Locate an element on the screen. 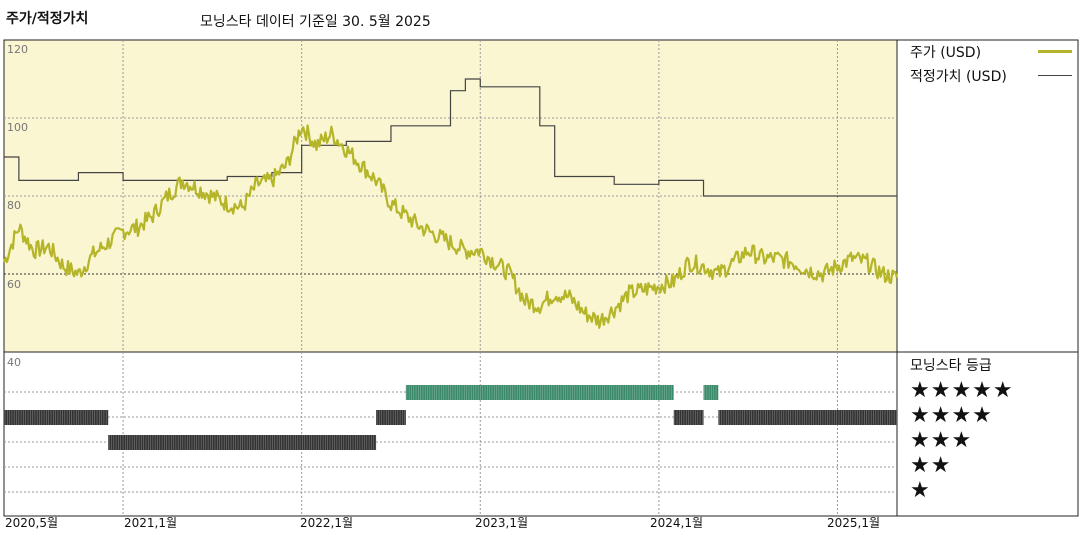  y-tick-label: 100 is located at coordinates (17, 127).